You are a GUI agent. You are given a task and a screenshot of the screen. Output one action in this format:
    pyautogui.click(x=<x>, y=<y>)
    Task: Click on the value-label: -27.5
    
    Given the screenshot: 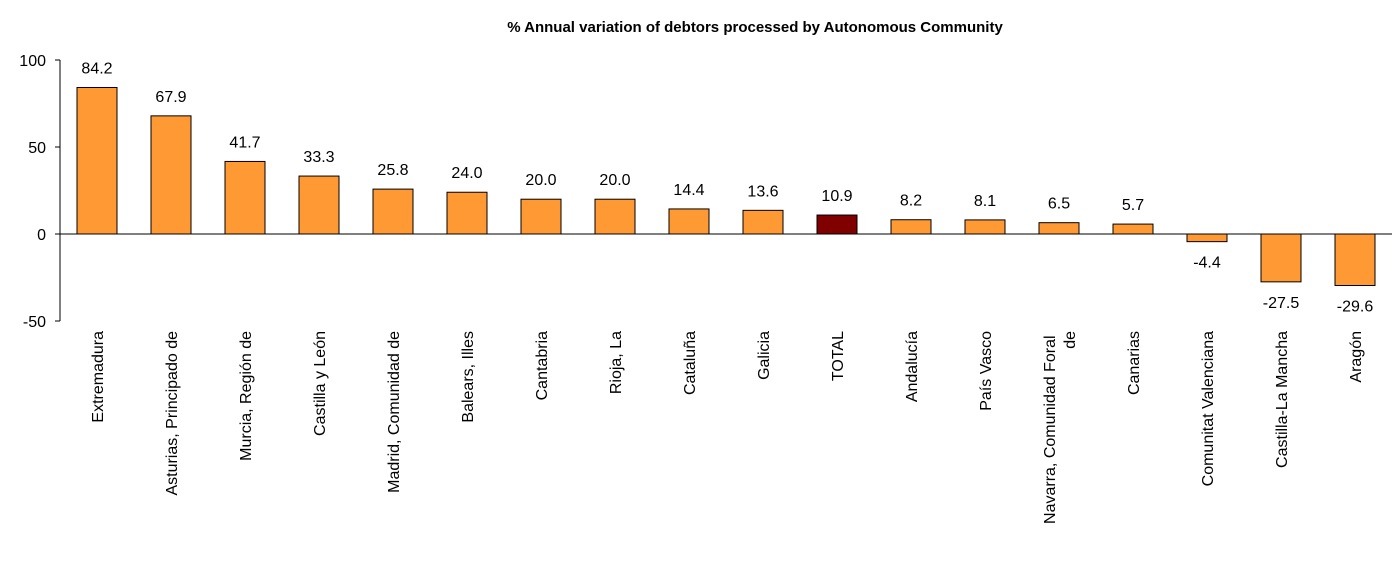 What is the action you would take?
    pyautogui.click(x=1281, y=303)
    